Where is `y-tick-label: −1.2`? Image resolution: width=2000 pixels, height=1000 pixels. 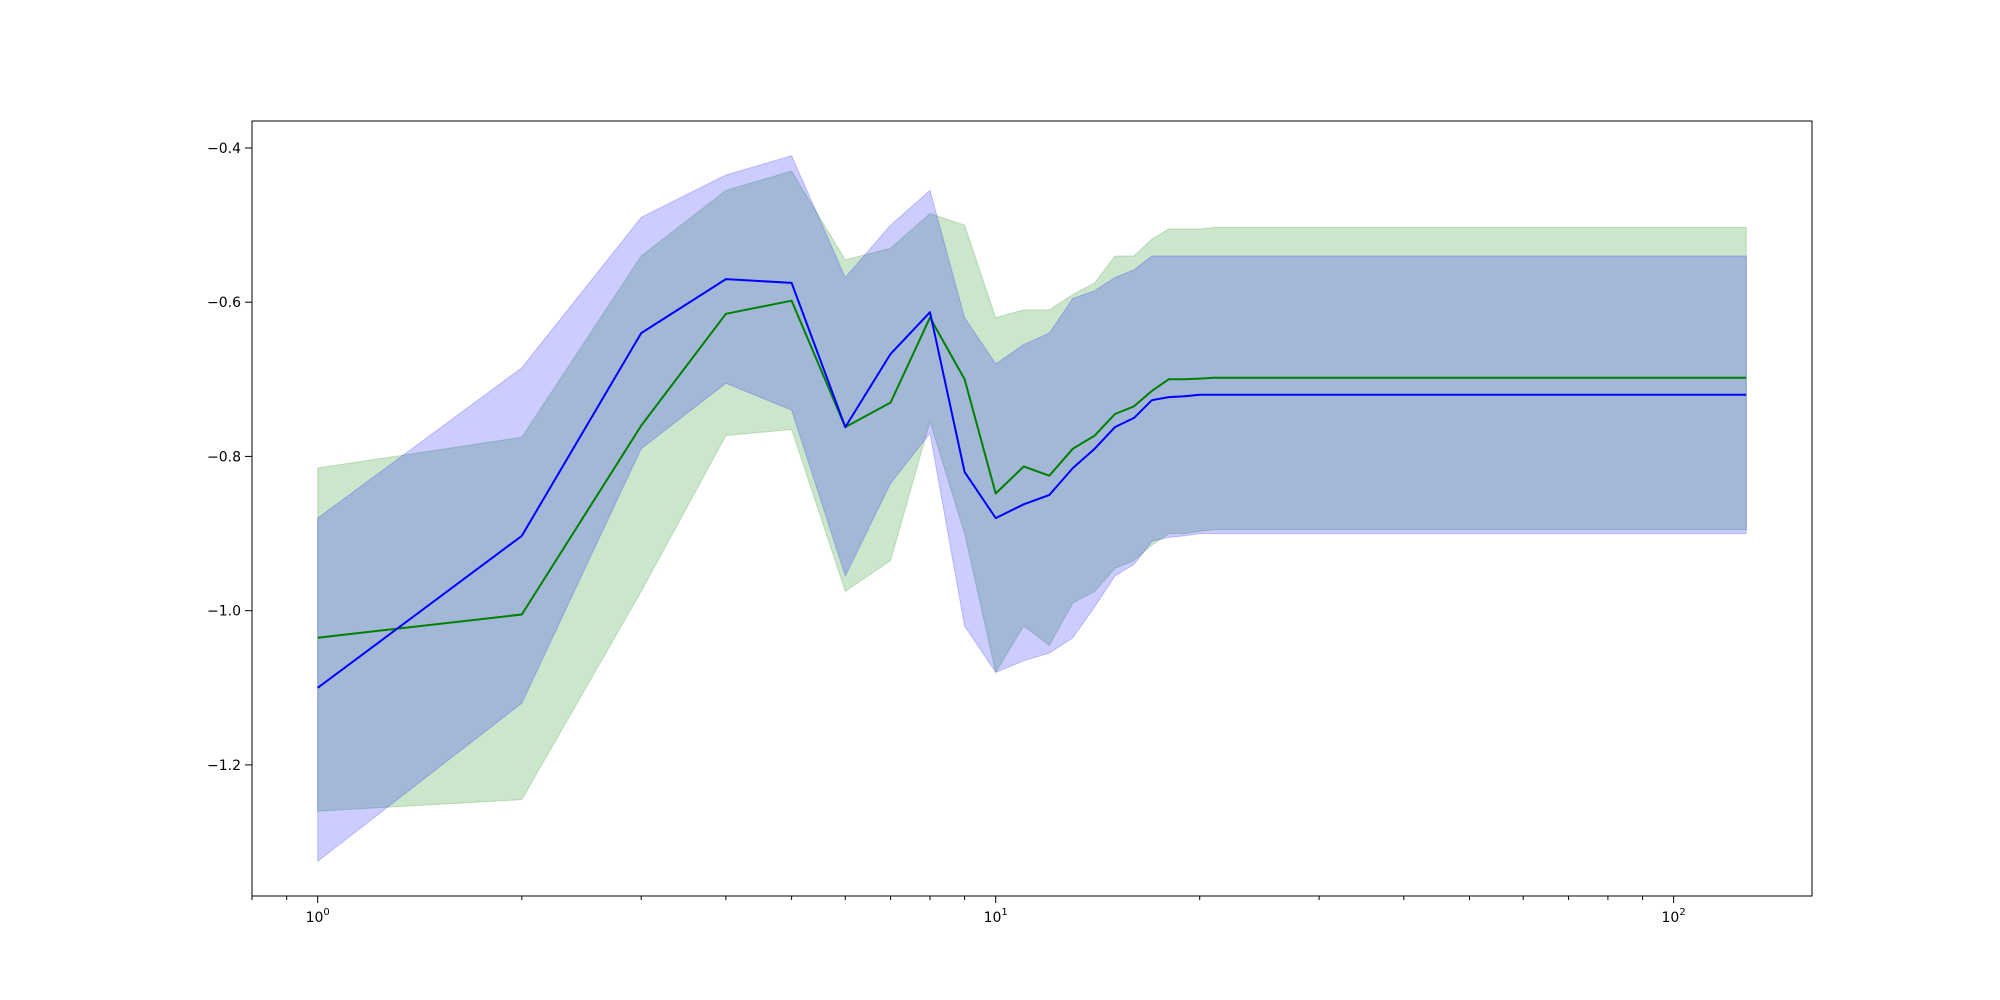 y-tick-label: −1.2 is located at coordinates (224, 766).